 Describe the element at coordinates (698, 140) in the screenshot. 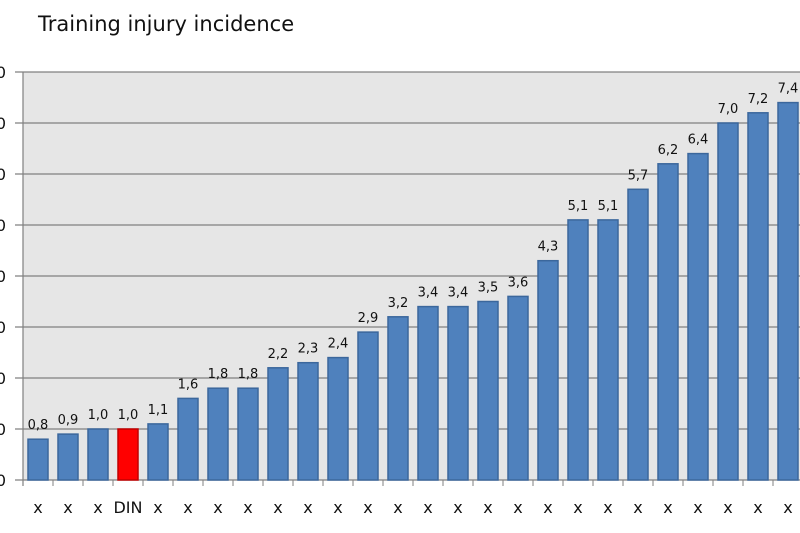

I see `data-label: 6,4` at that location.